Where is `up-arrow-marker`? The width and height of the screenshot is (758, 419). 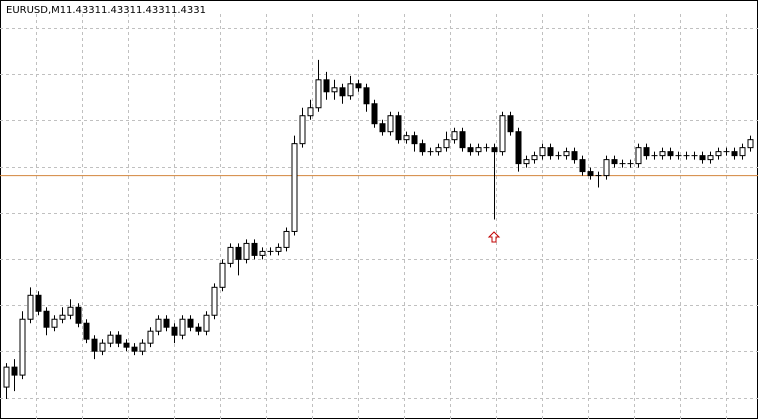 up-arrow-marker is located at coordinates (494, 237).